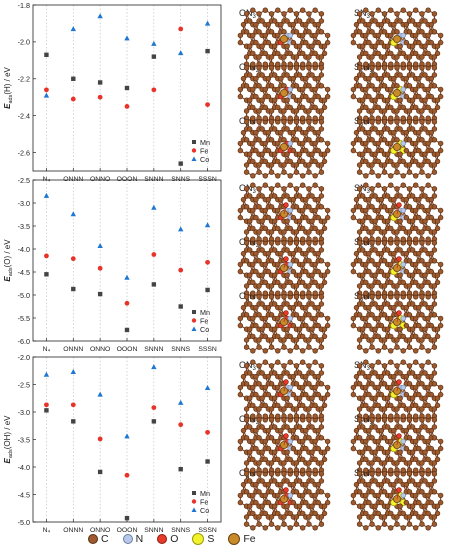  I want to click on x-tick-label: ONNN, so click(73, 179).